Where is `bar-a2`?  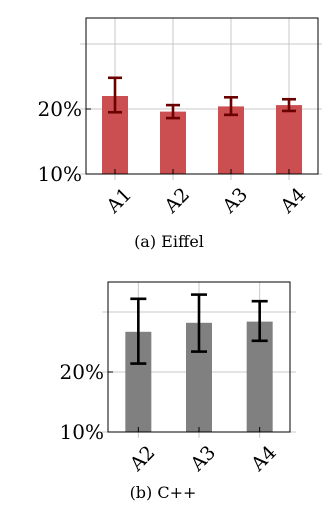
bar-a2 is located at coordinates (173, 142).